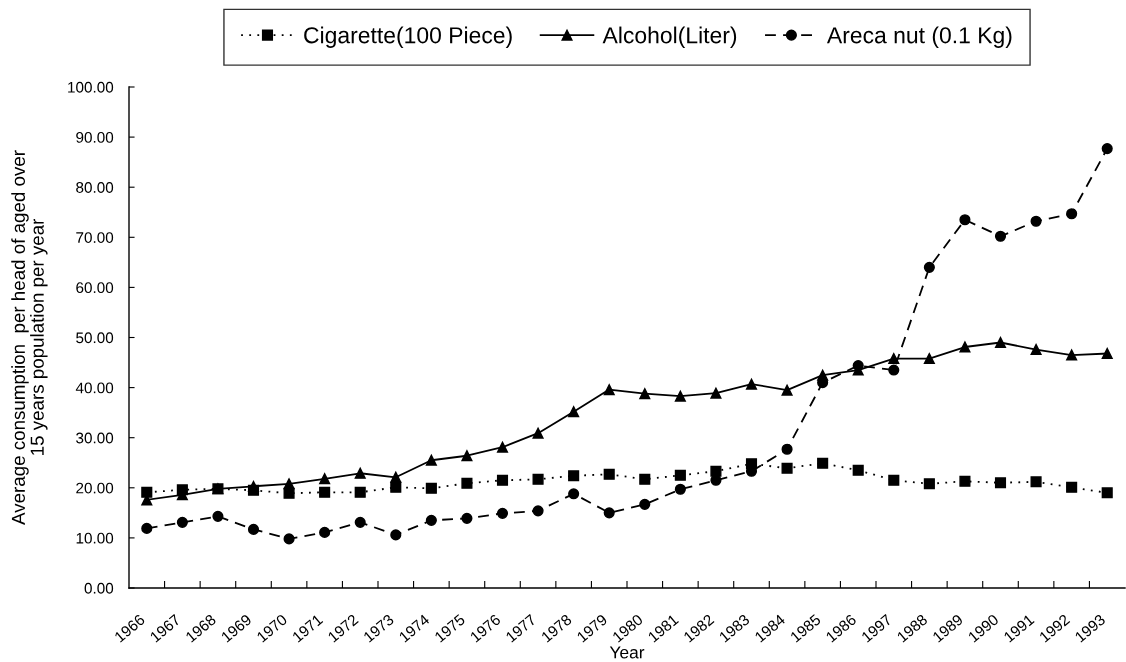 This screenshot has width=1126, height=662. Describe the element at coordinates (94, 388) in the screenshot. I see `y-tick-label: 40.00` at that location.